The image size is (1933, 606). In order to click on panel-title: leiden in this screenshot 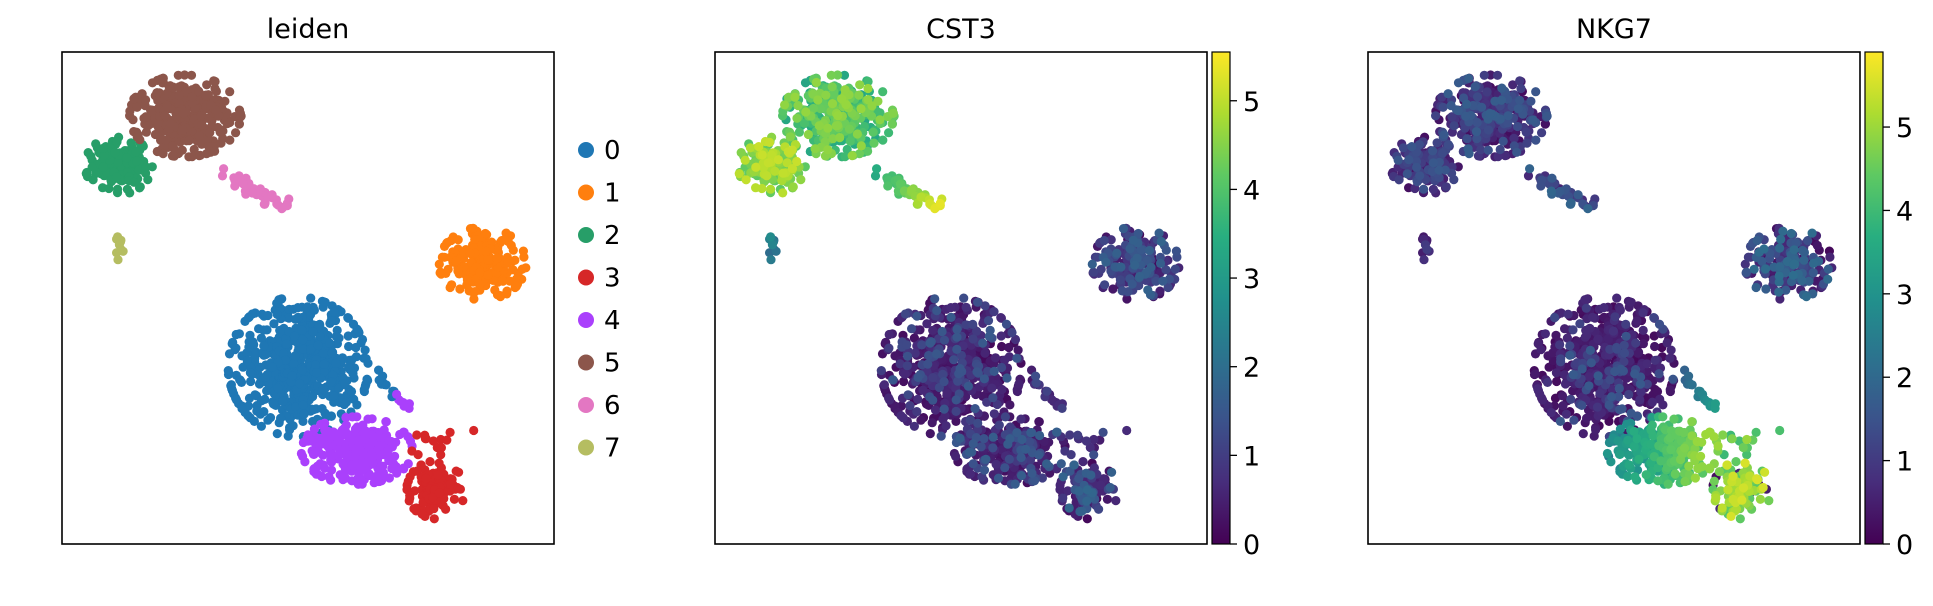, I will do `click(308, 29)`.